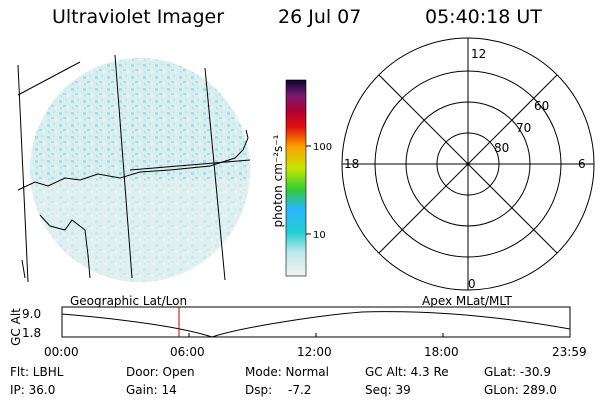 The image size is (600, 400). I want to click on timeline-xtick-2359: 23:59, so click(569, 352).